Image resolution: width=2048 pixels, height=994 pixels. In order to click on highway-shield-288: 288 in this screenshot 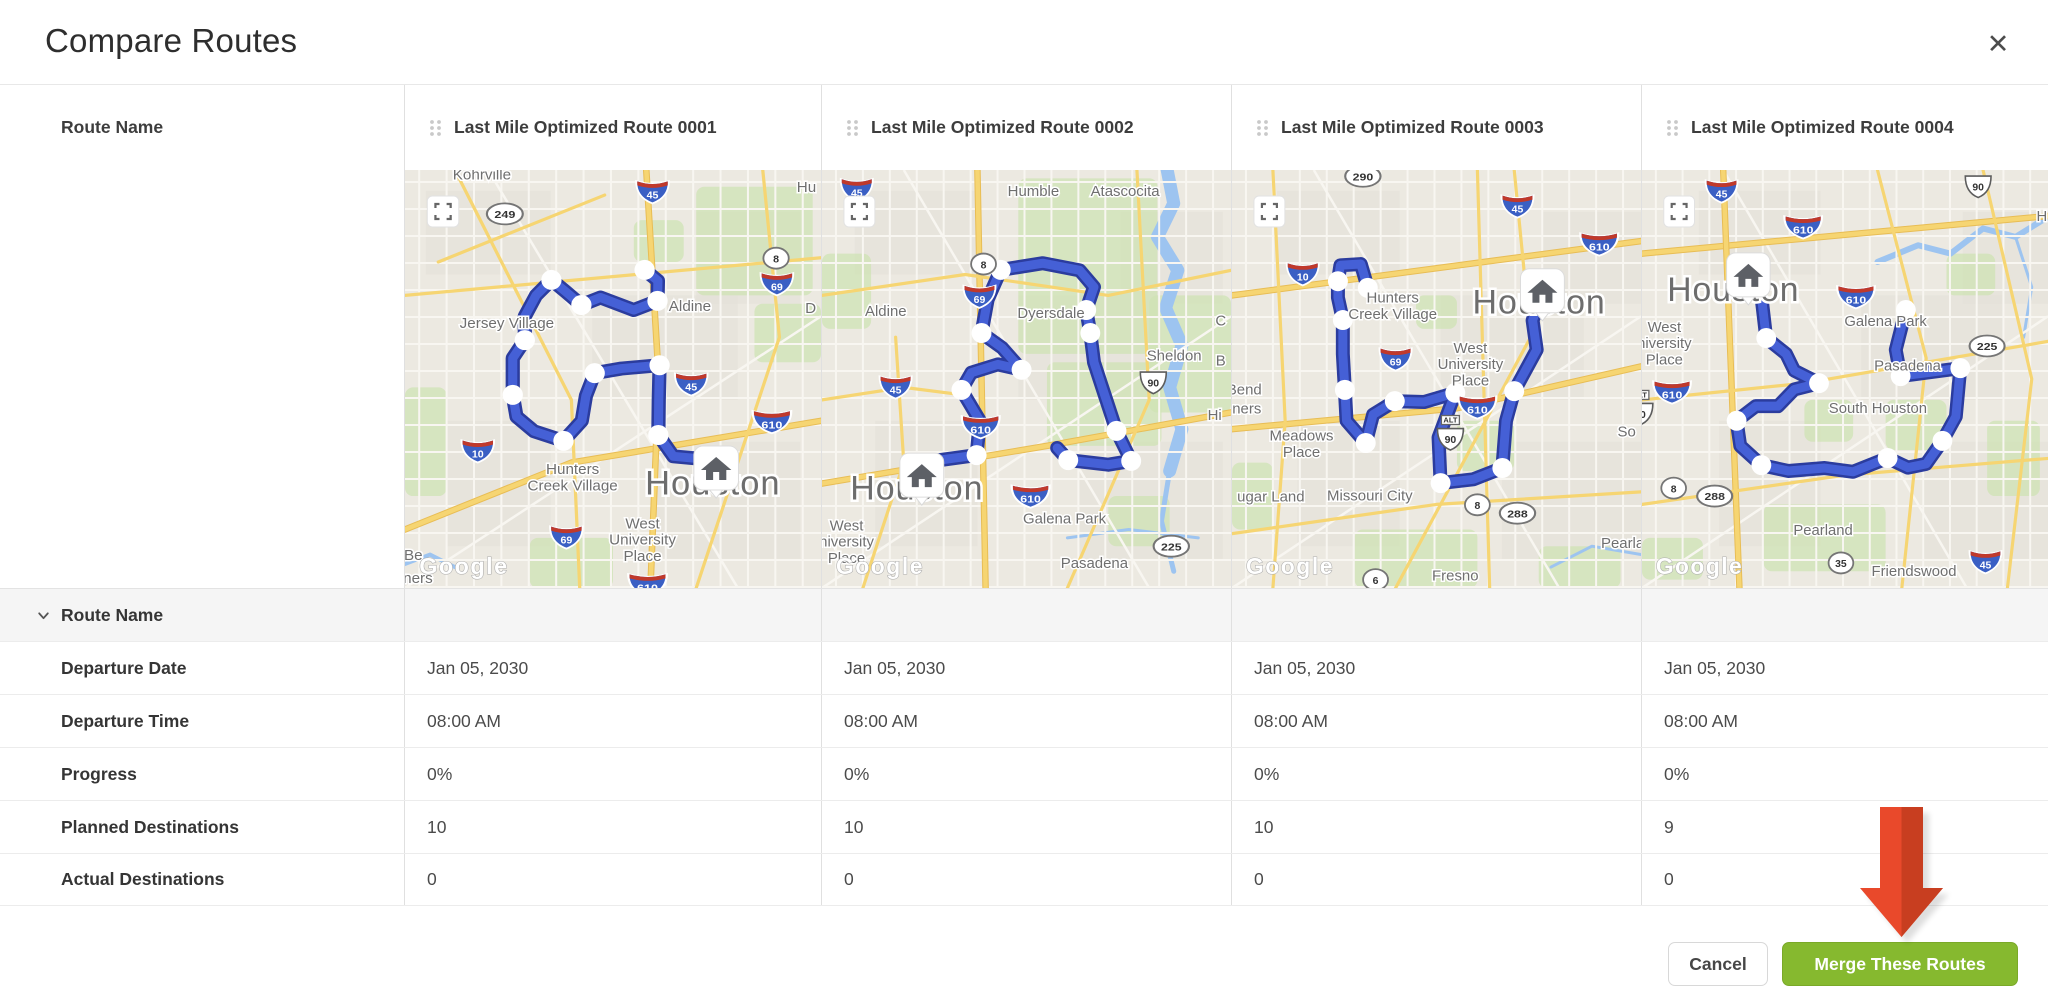, I will do `click(1715, 496)`.